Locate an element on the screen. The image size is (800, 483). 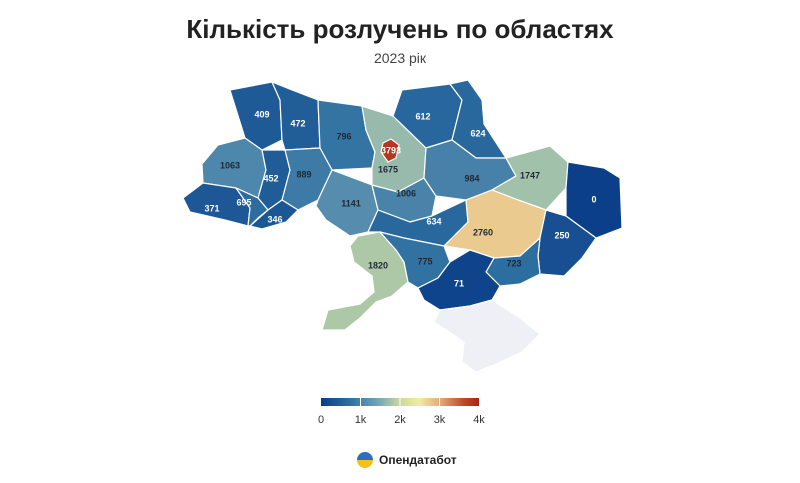
region-value-label: 472 is located at coordinates (297, 123).